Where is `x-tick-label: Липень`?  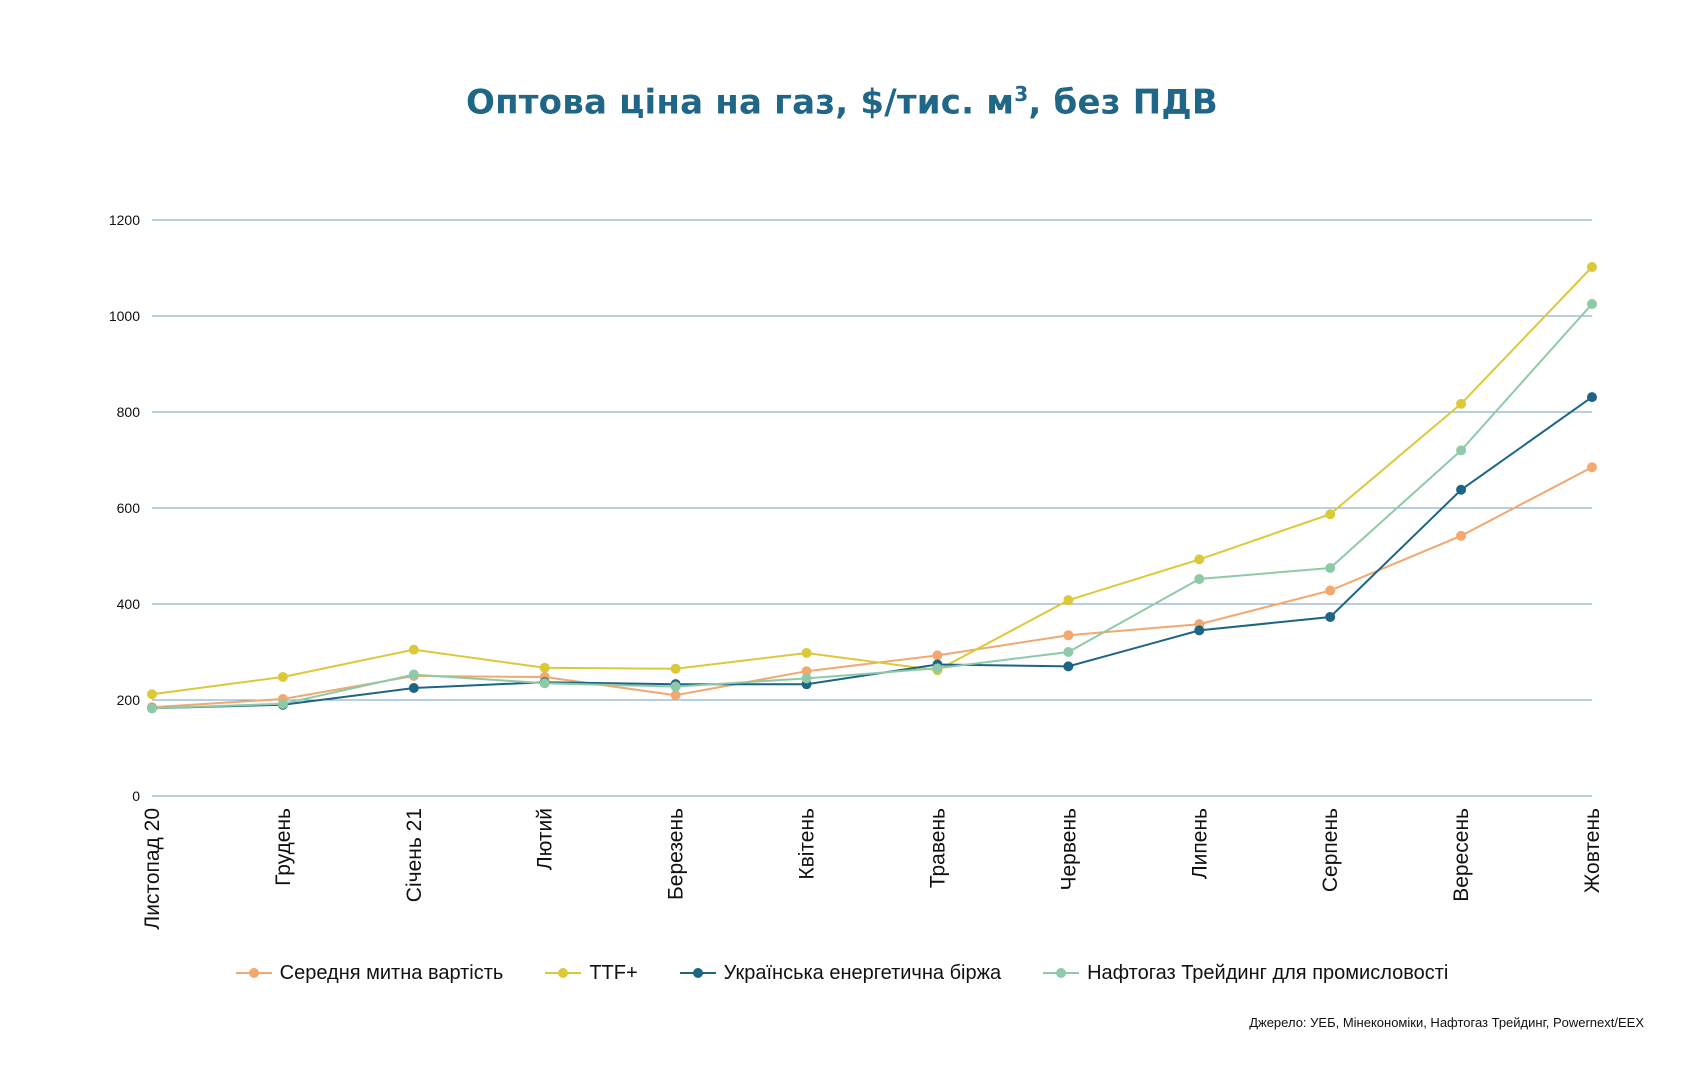
x-tick-label: Липень is located at coordinates (1199, 843).